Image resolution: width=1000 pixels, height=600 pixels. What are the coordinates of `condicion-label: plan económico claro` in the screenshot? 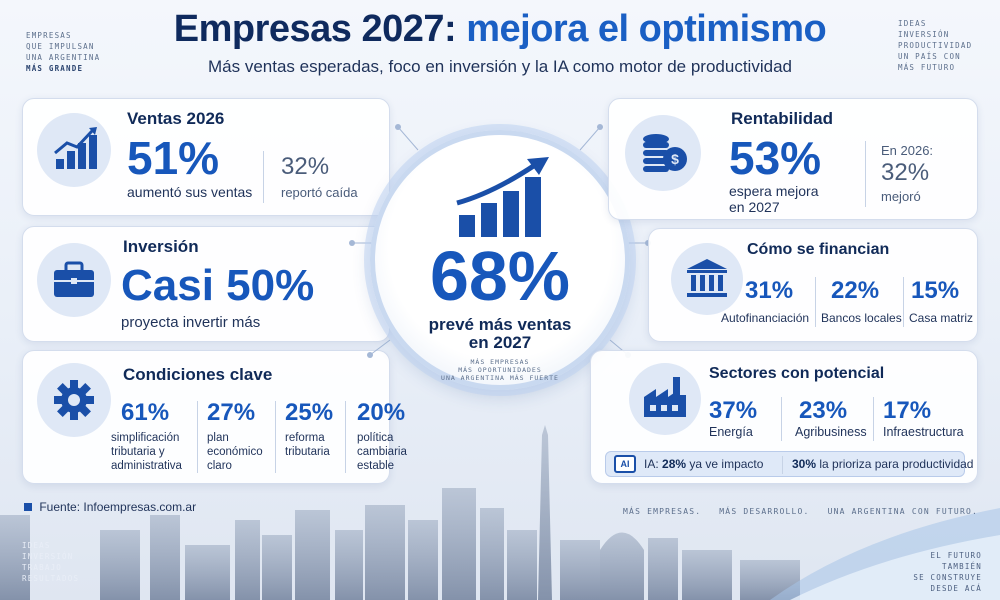 It's located at (235, 452).